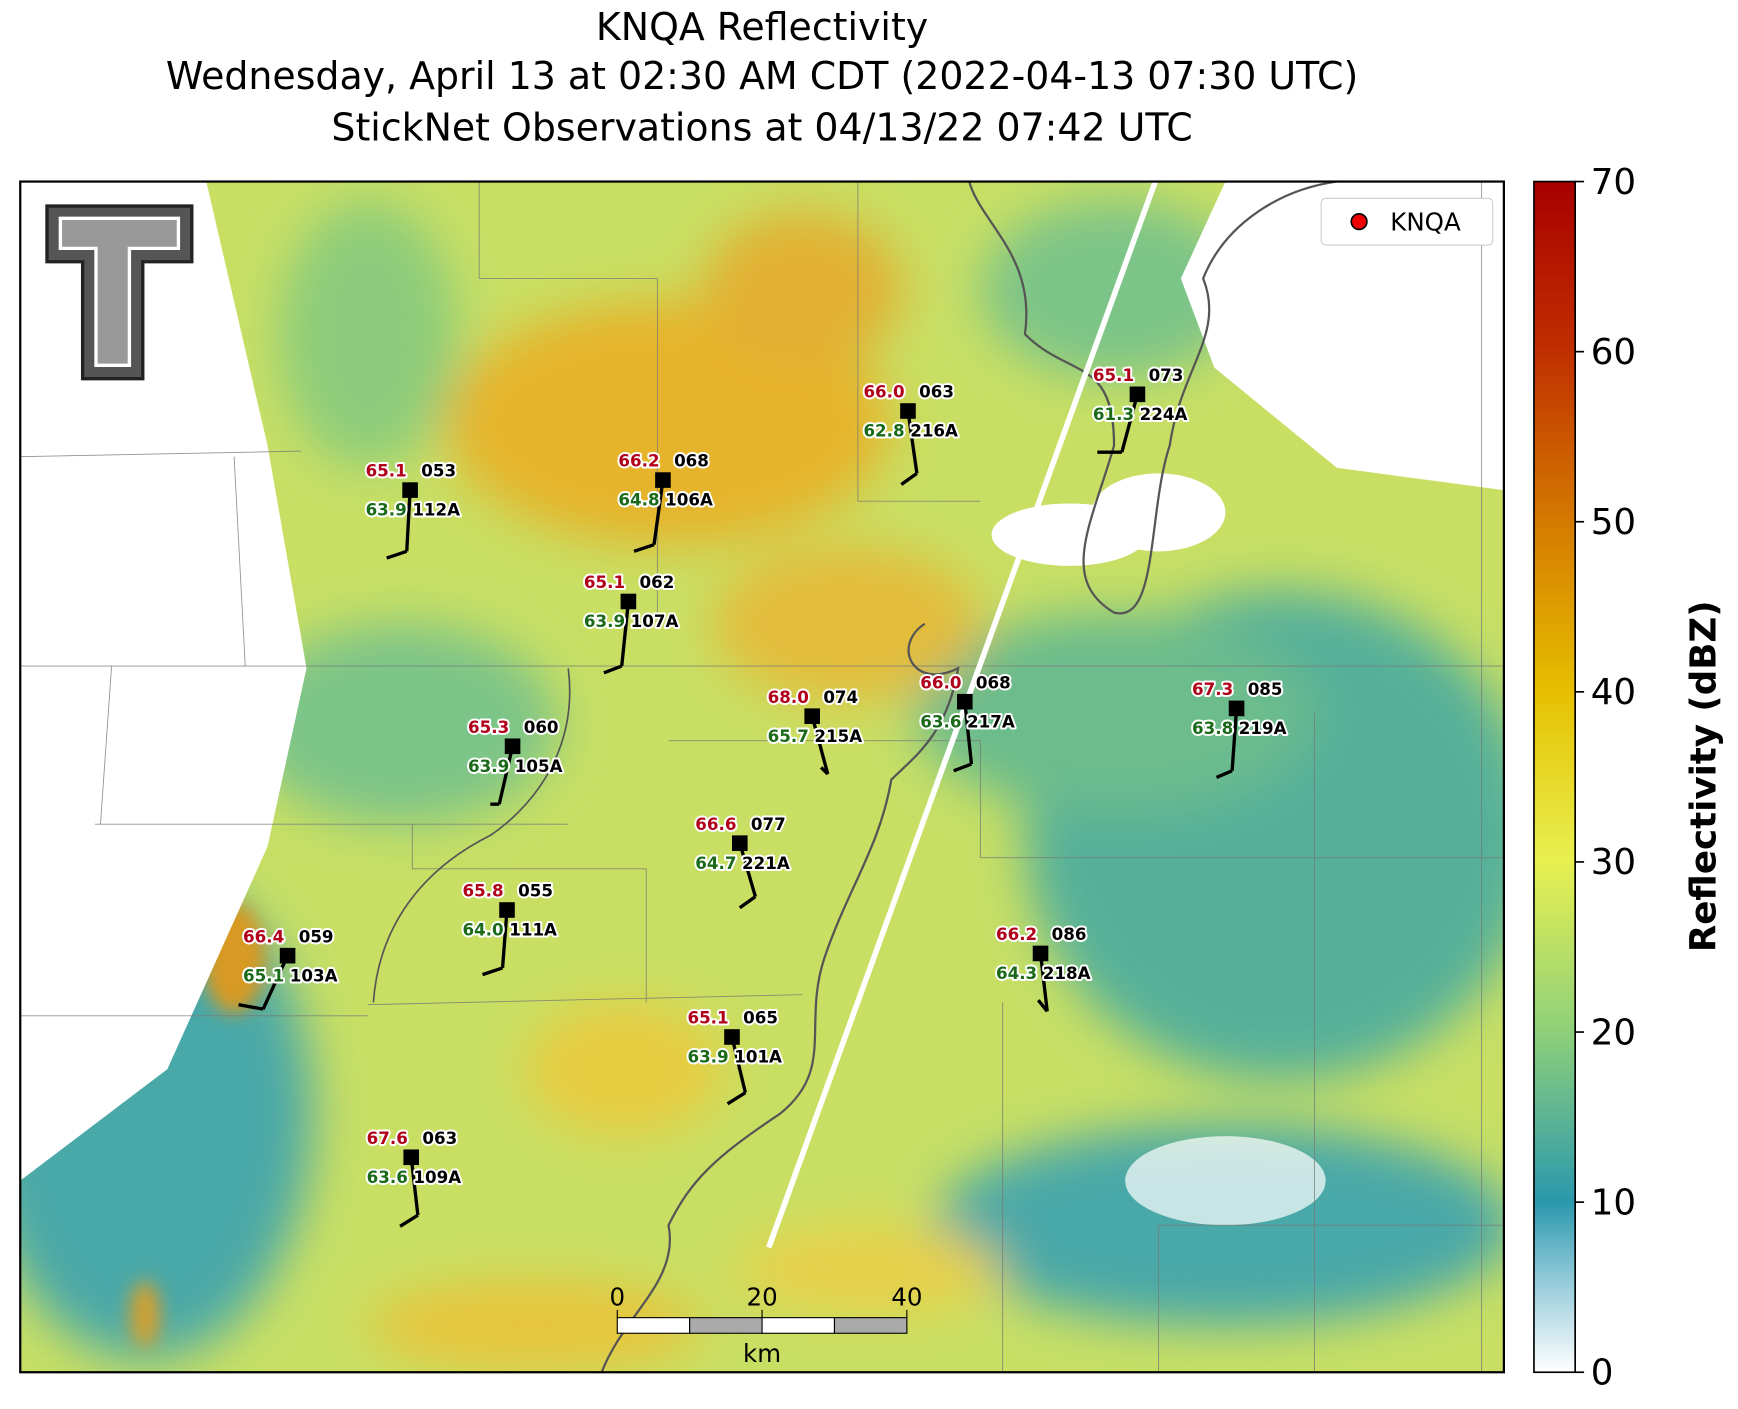  Describe the element at coordinates (840, 697) in the screenshot. I see `station-code: 074` at that location.